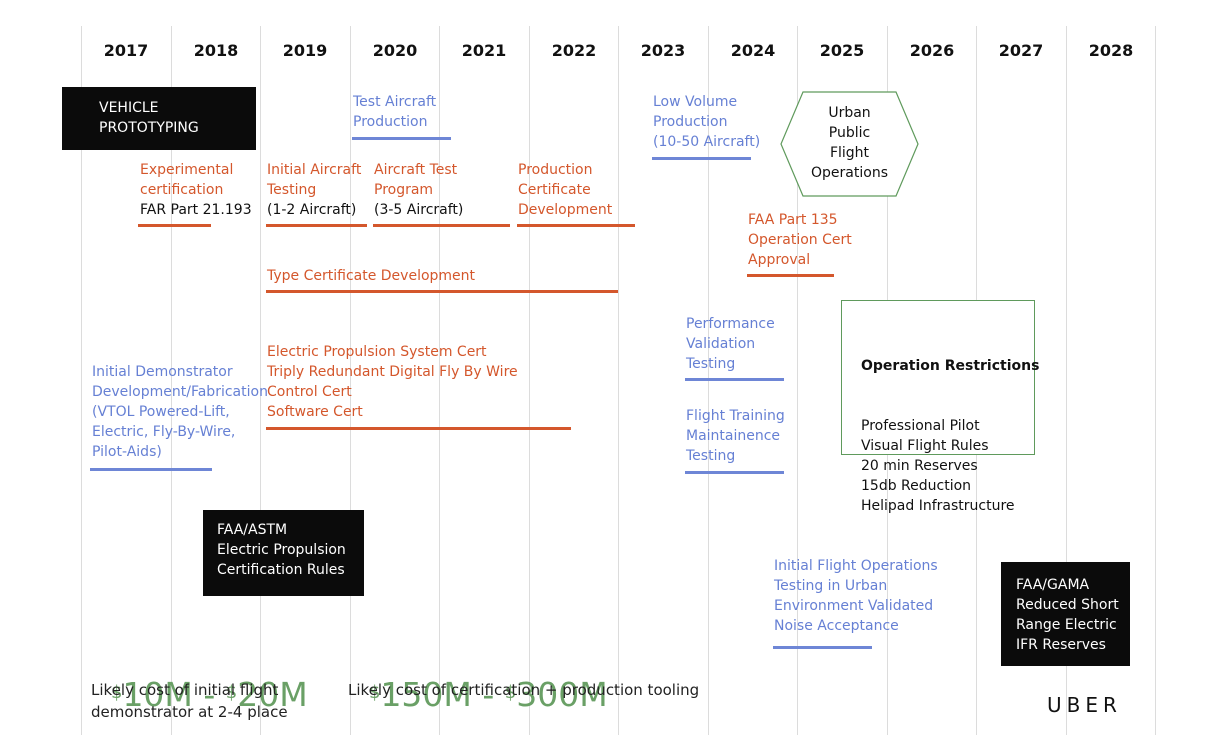  What do you see at coordinates (187, 180) in the screenshot?
I see `experimental-certification-label: Experimental certification` at bounding box center [187, 180].